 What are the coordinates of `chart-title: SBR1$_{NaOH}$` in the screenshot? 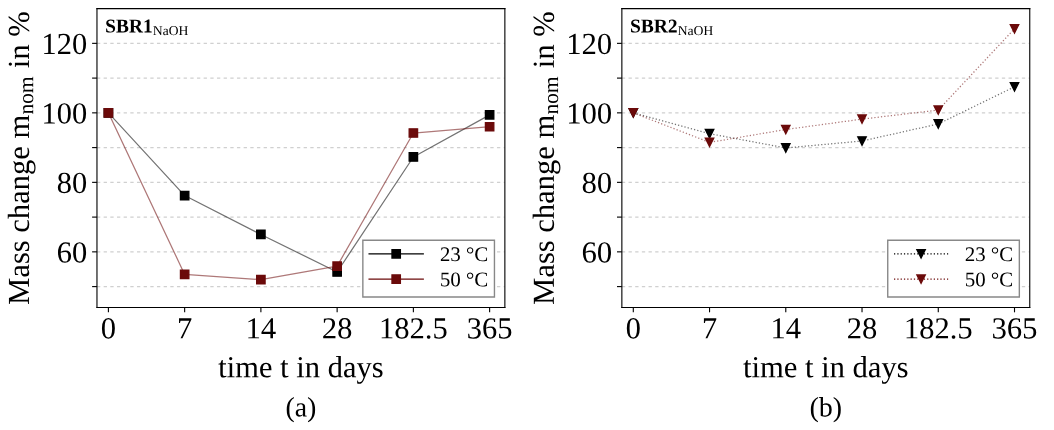 It's located at (147, 27).